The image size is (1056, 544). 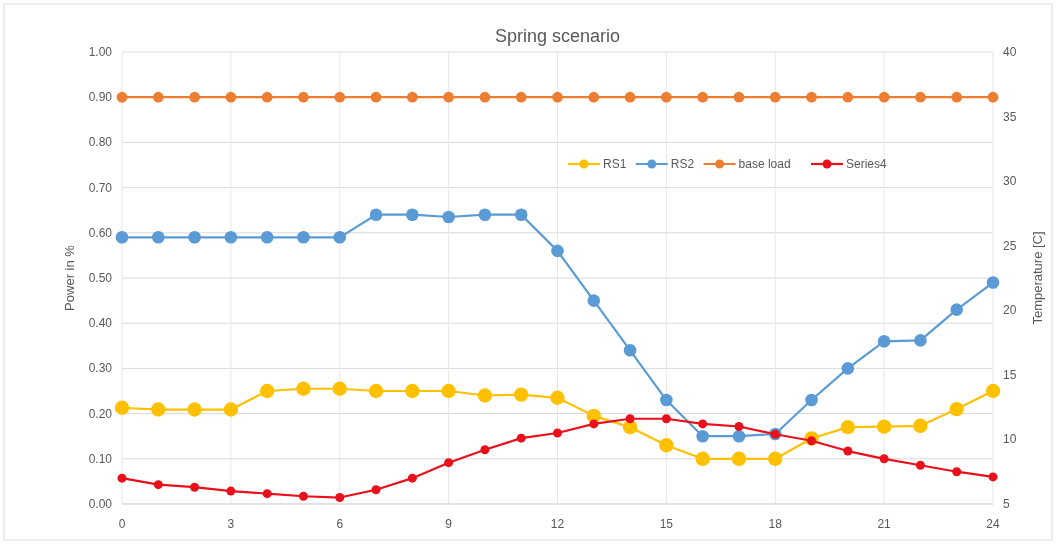 What do you see at coordinates (122, 524) in the screenshot?
I see `x-tick-label: 0` at bounding box center [122, 524].